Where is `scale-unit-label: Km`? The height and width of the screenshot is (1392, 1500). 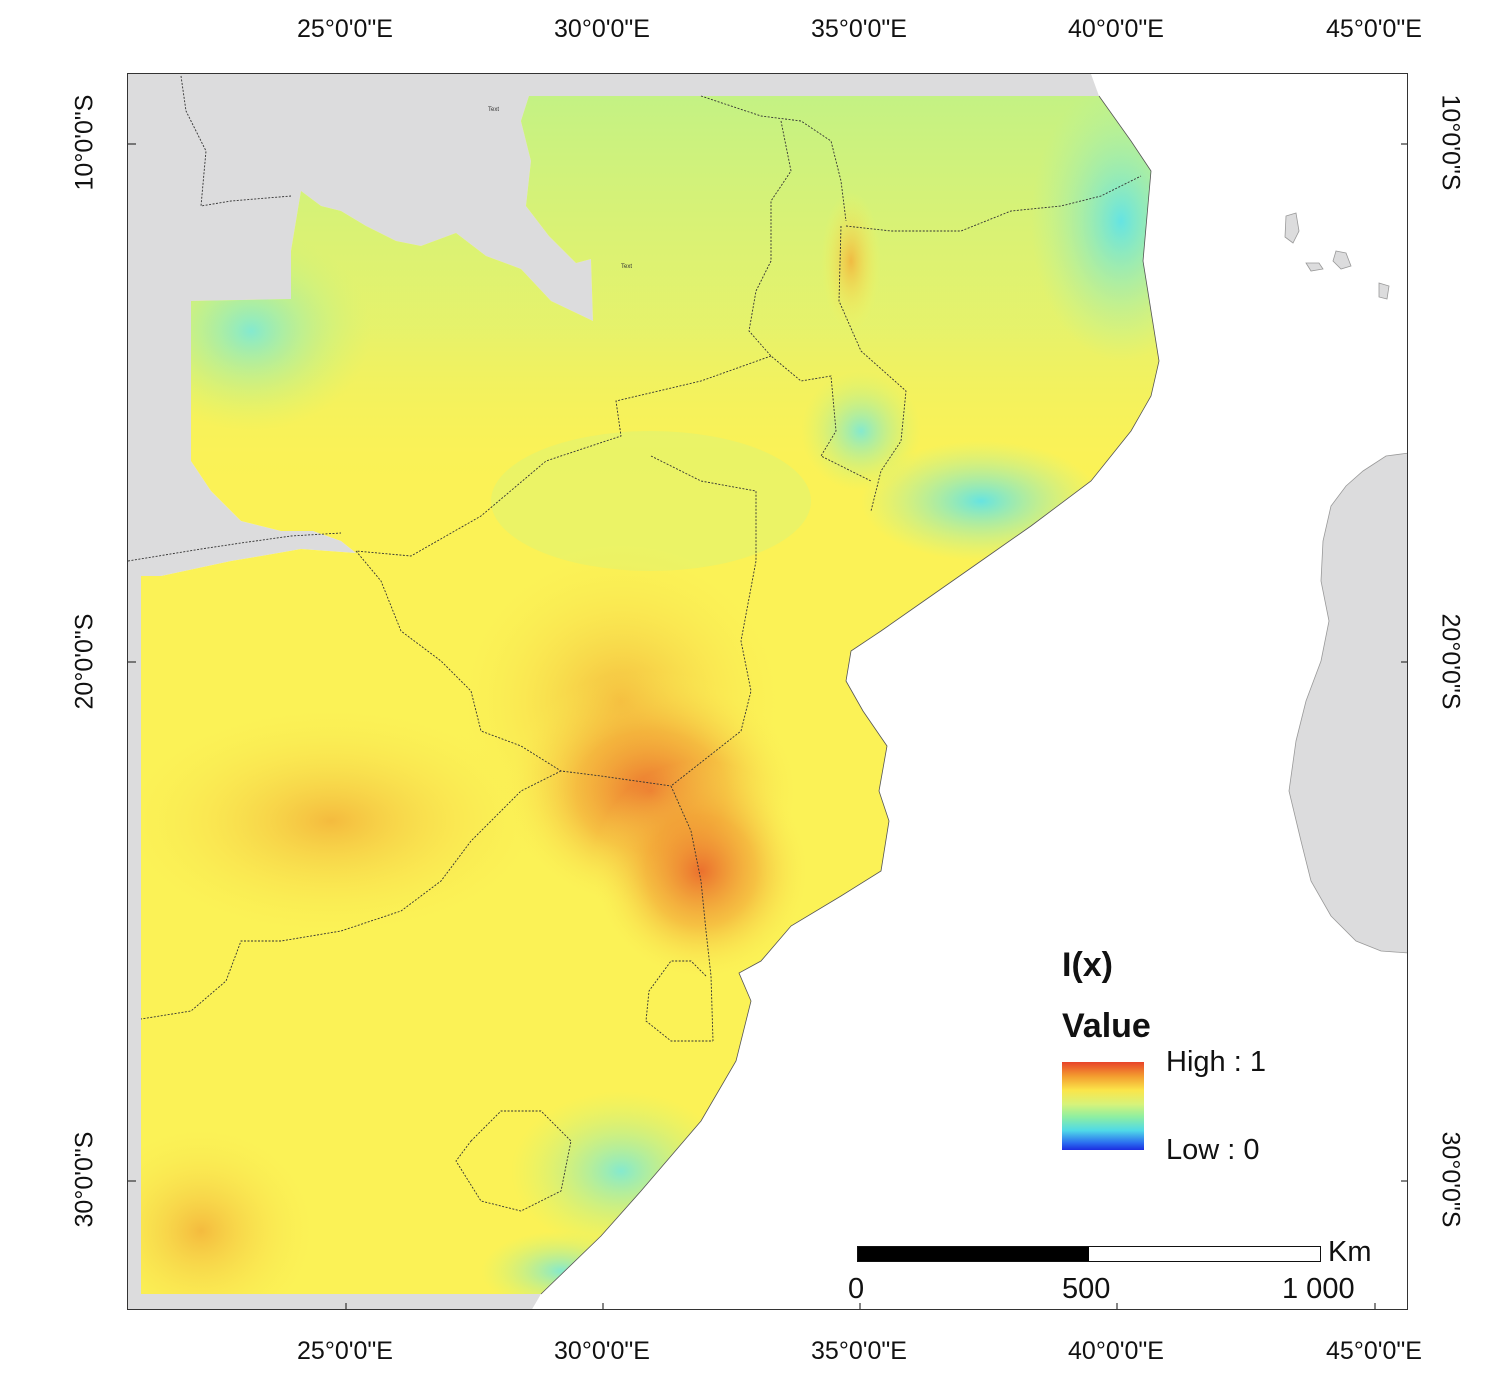
scale-unit-label: Km is located at coordinates (1350, 1252).